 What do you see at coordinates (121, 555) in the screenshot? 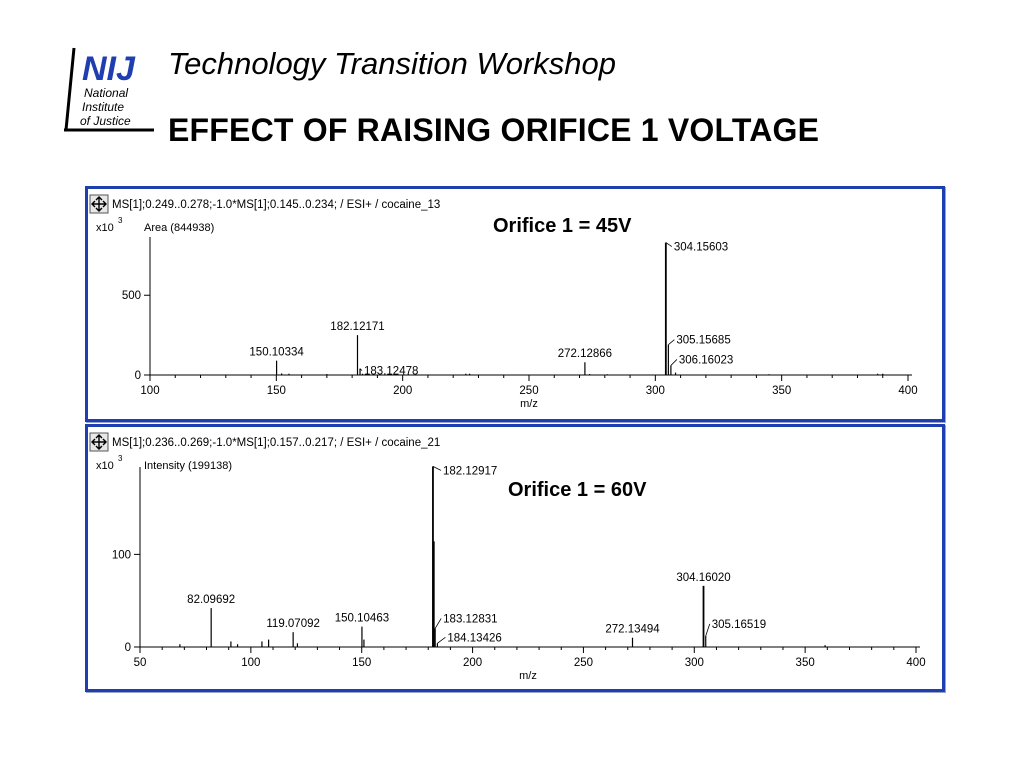
I see `y-tick-label: 100` at bounding box center [121, 555].